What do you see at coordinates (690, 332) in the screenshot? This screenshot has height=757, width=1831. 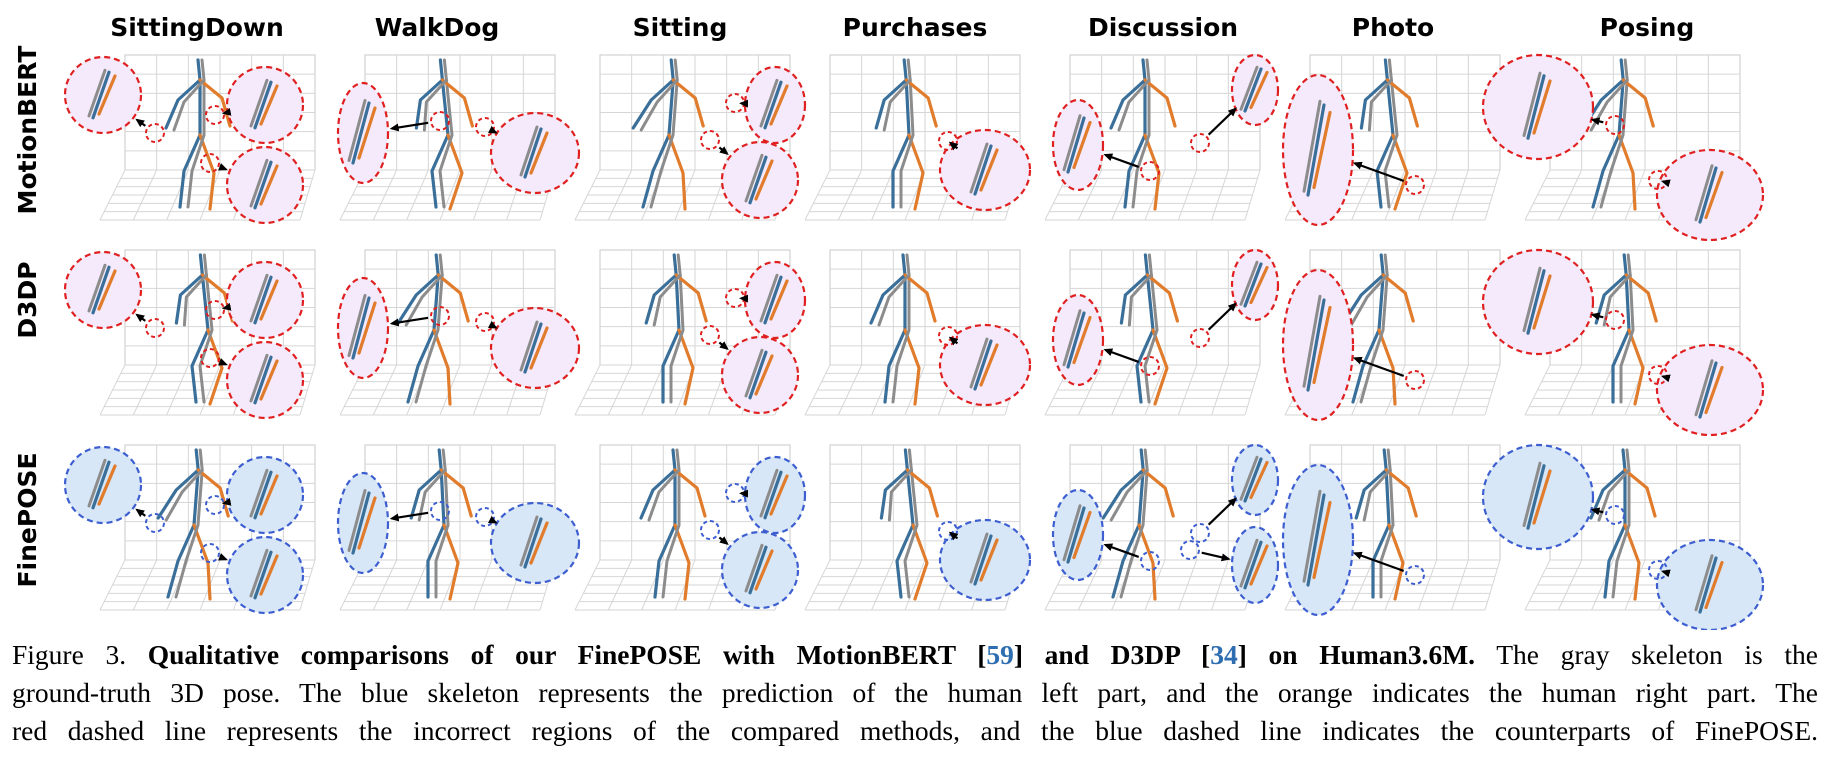 I see `cell-d3dp-sitting` at bounding box center [690, 332].